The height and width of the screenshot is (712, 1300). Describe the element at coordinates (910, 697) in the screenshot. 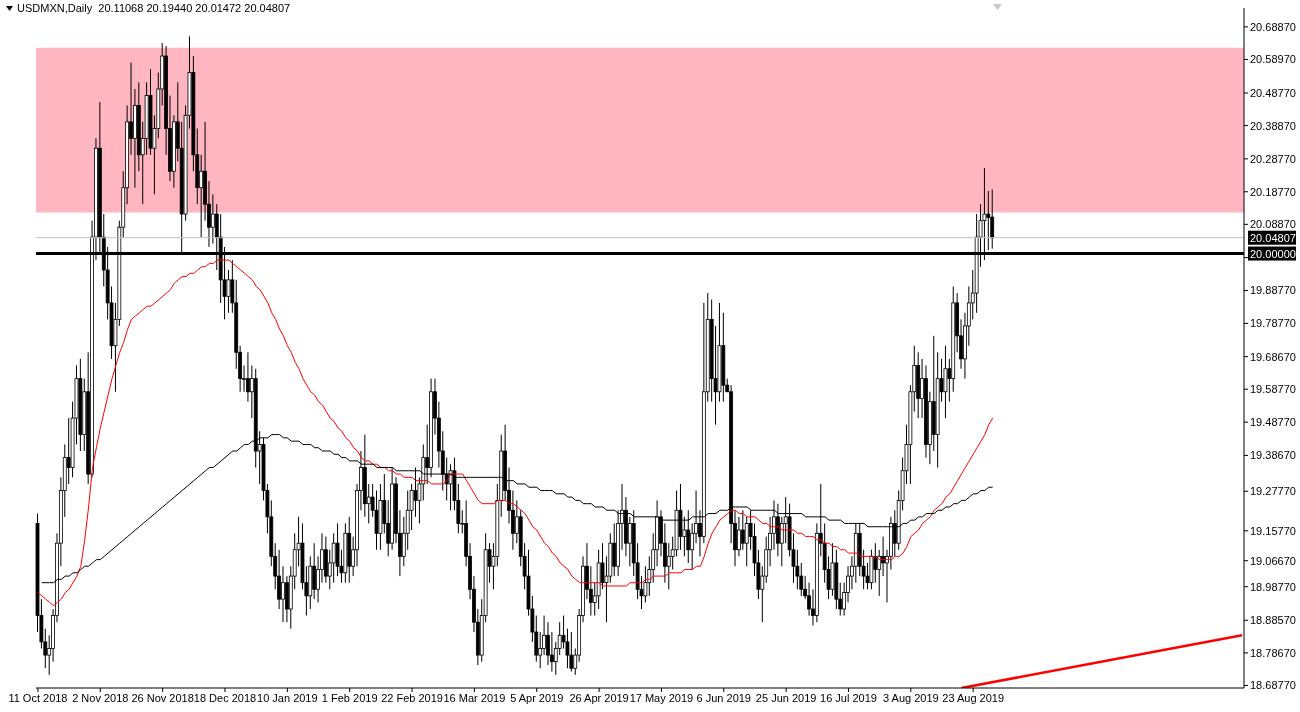

I see `x-tick-label: 3 Aug 2019` at that location.